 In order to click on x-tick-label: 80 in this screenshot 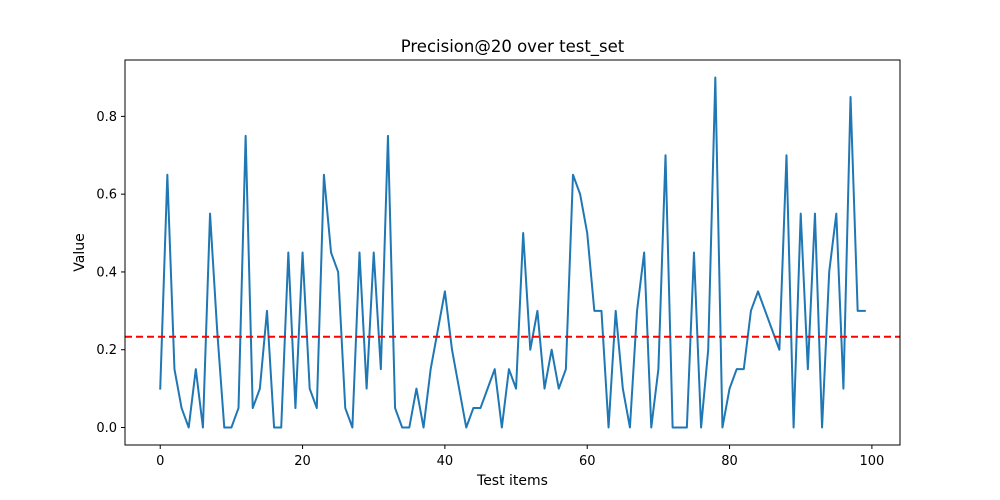, I will do `click(729, 461)`.